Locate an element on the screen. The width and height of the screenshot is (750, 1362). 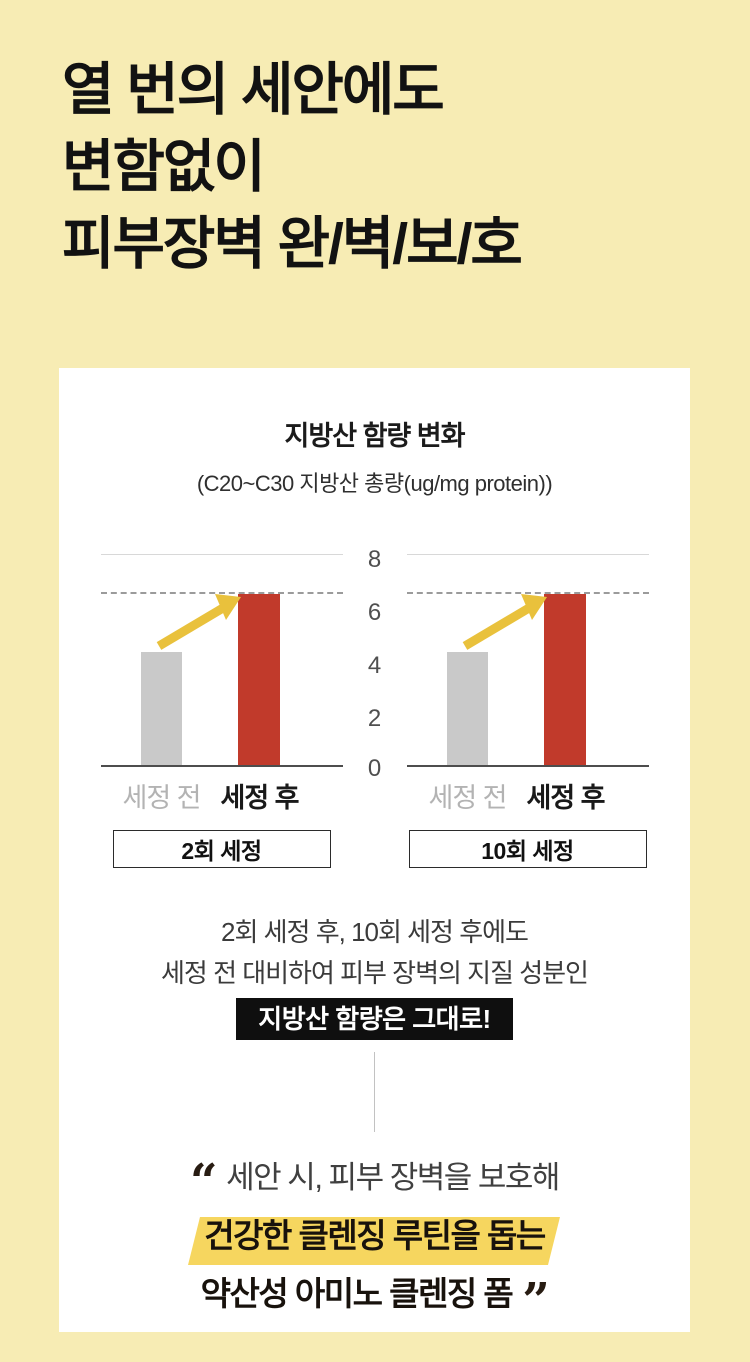
y-tick-4: 4 is located at coordinates (374, 665).